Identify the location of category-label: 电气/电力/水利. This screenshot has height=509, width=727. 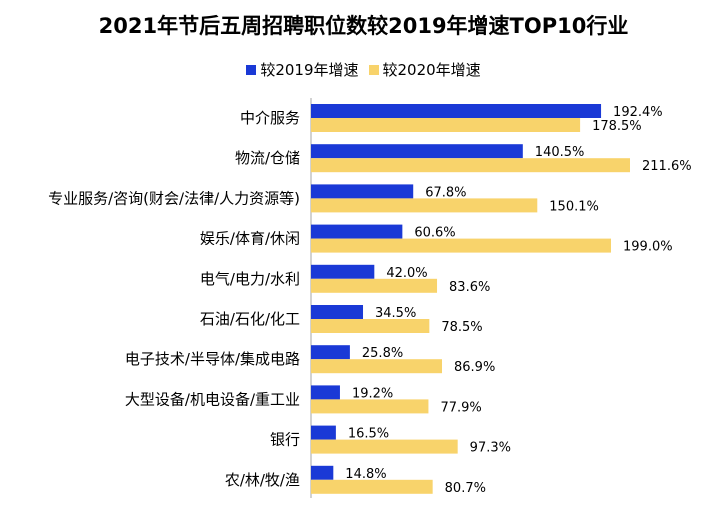
(250, 279).